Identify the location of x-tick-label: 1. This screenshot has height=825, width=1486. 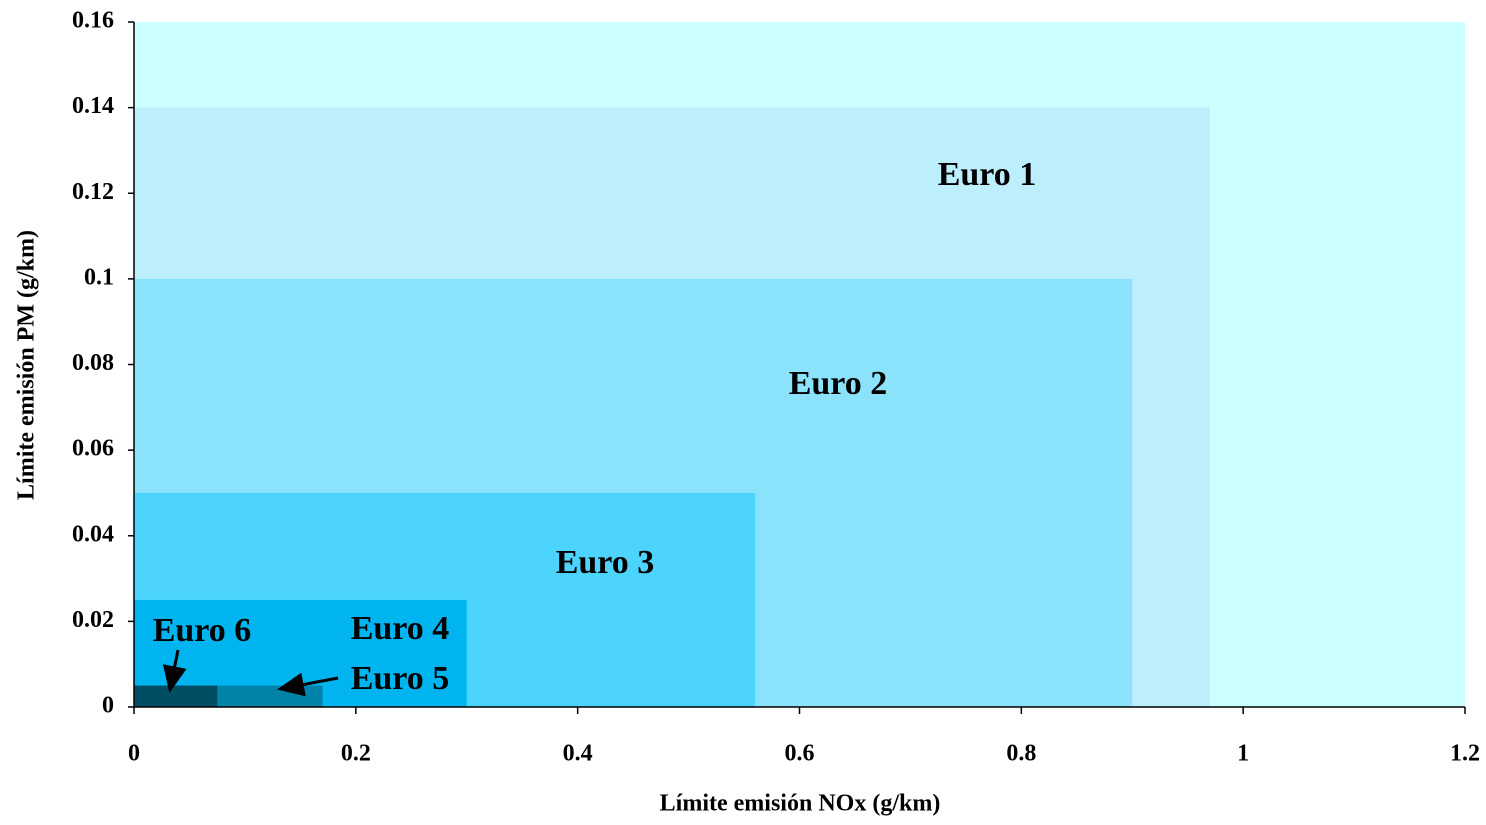
(1243, 754).